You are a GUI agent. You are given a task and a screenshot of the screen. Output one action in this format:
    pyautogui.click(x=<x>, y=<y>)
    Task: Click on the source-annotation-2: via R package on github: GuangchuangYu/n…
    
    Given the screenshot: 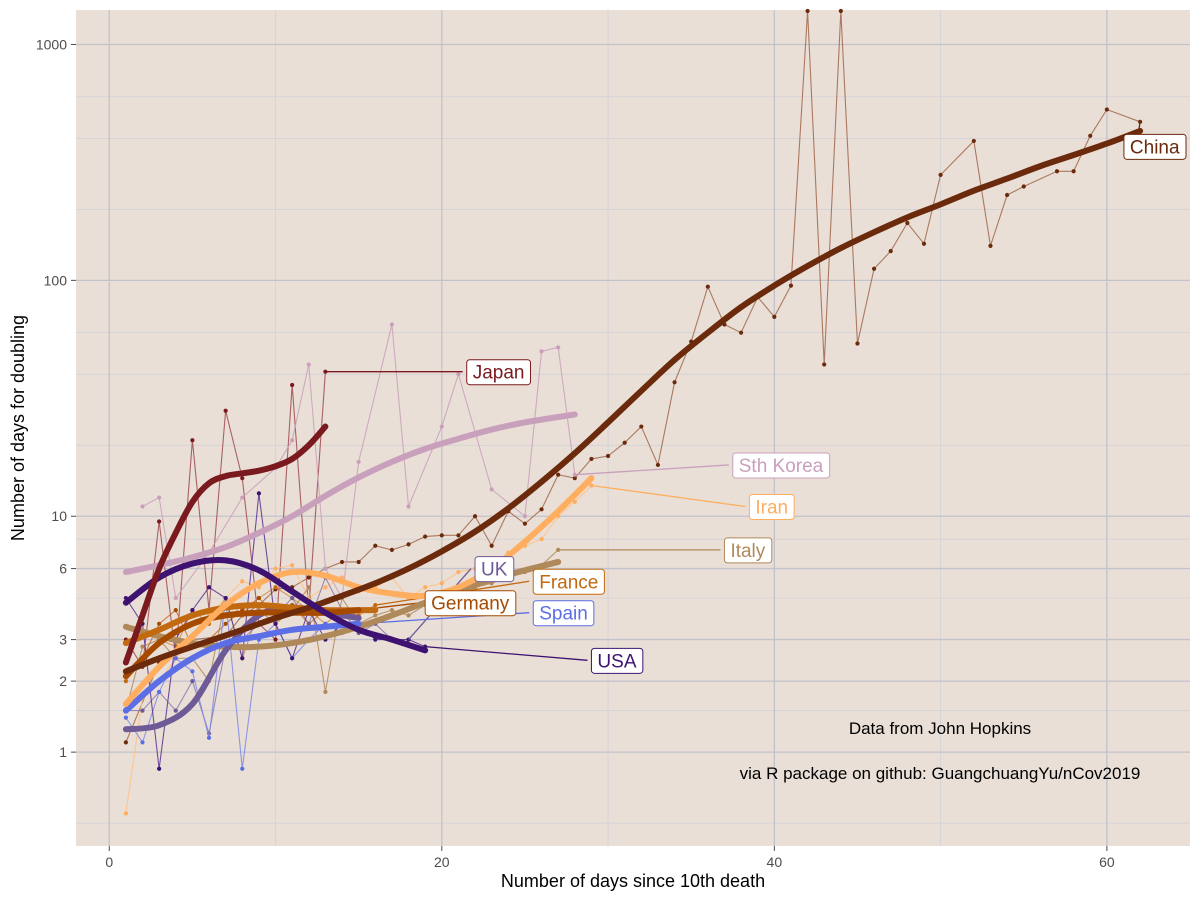 What is the action you would take?
    pyautogui.click(x=940, y=773)
    